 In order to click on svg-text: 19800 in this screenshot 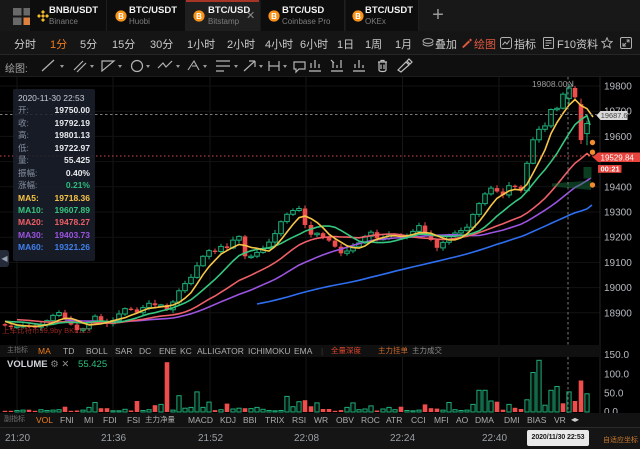, I will do `click(618, 87)`.